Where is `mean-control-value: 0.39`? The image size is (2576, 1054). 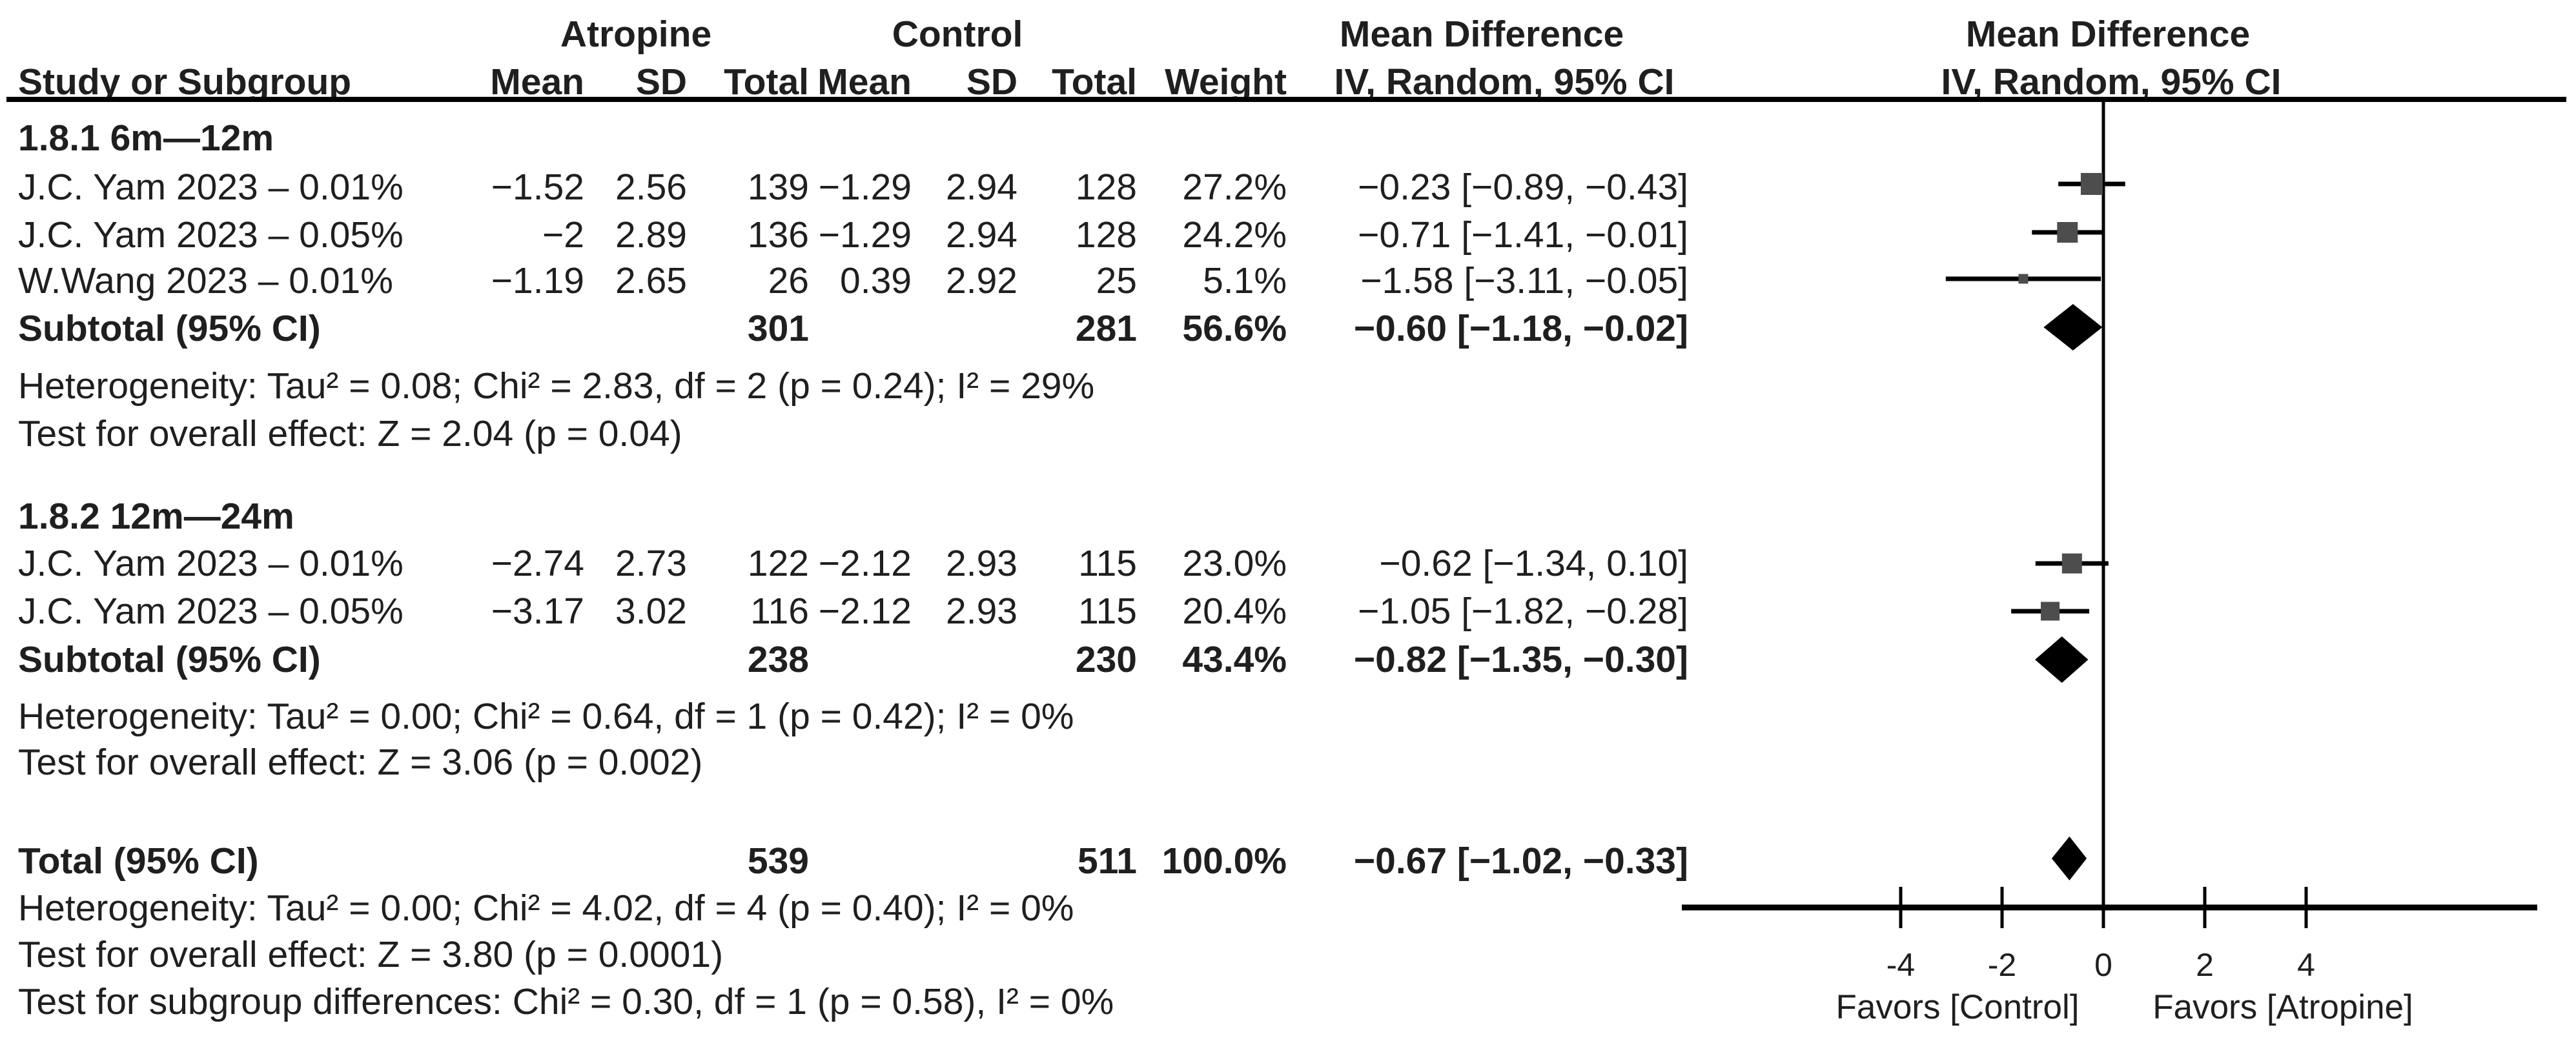
mean-control-value: 0.39 is located at coordinates (876, 280).